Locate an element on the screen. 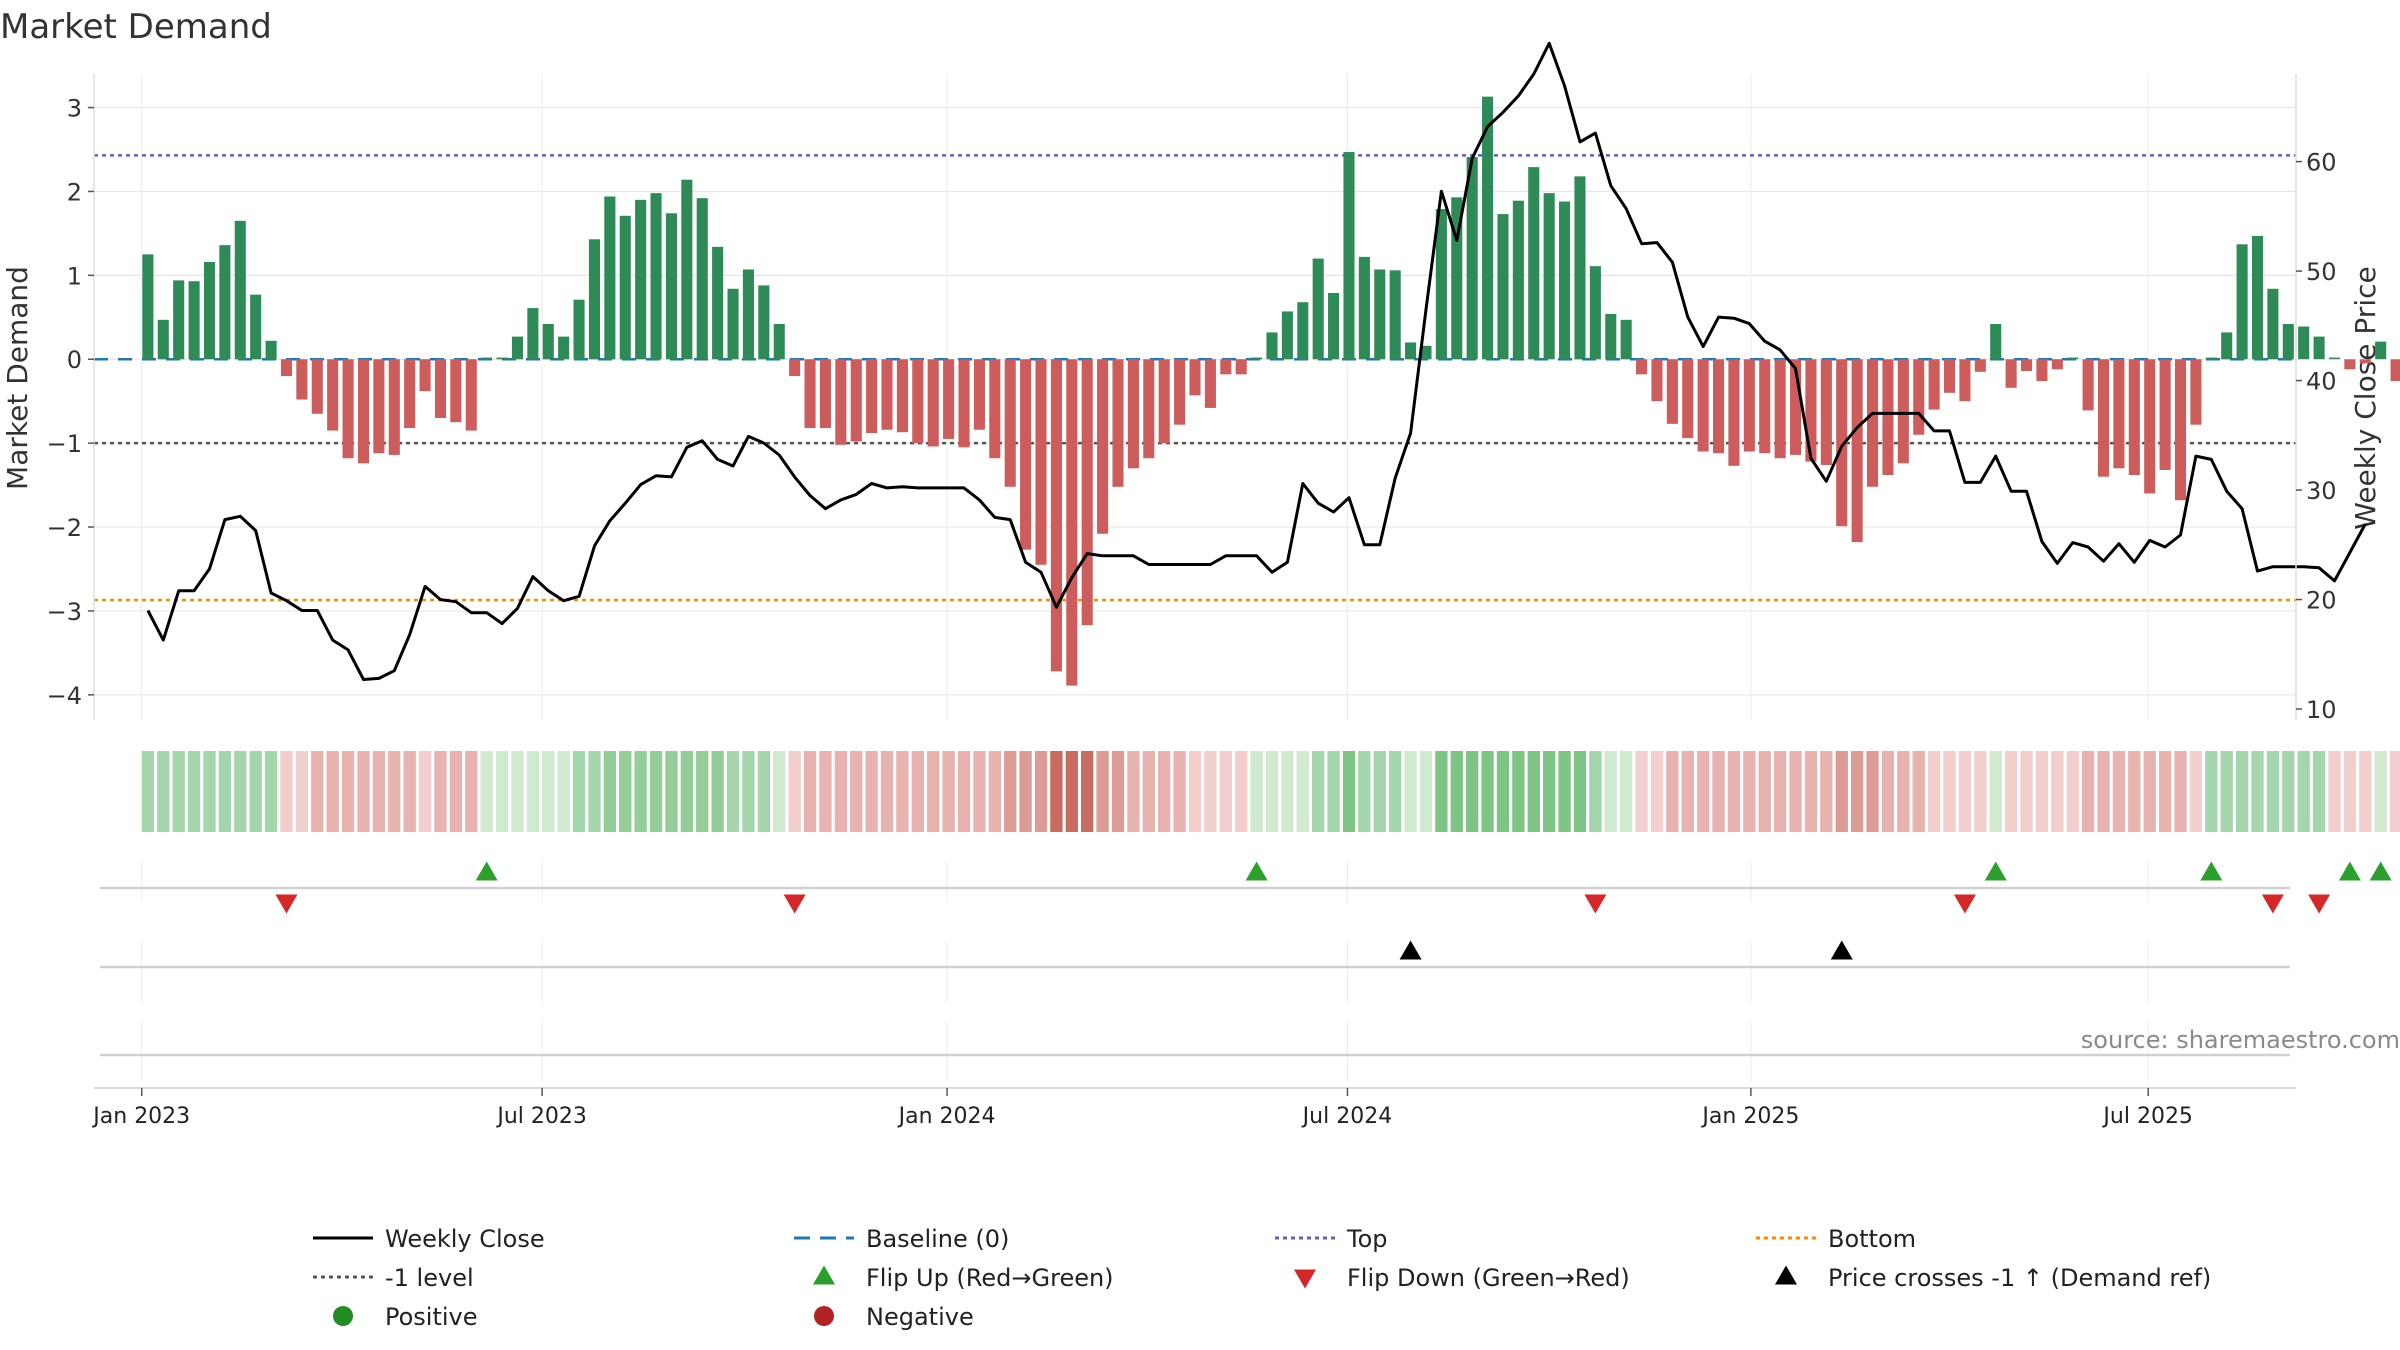 This screenshot has width=2400, height=1350. y-left-tick-label: 0 is located at coordinates (74, 360).